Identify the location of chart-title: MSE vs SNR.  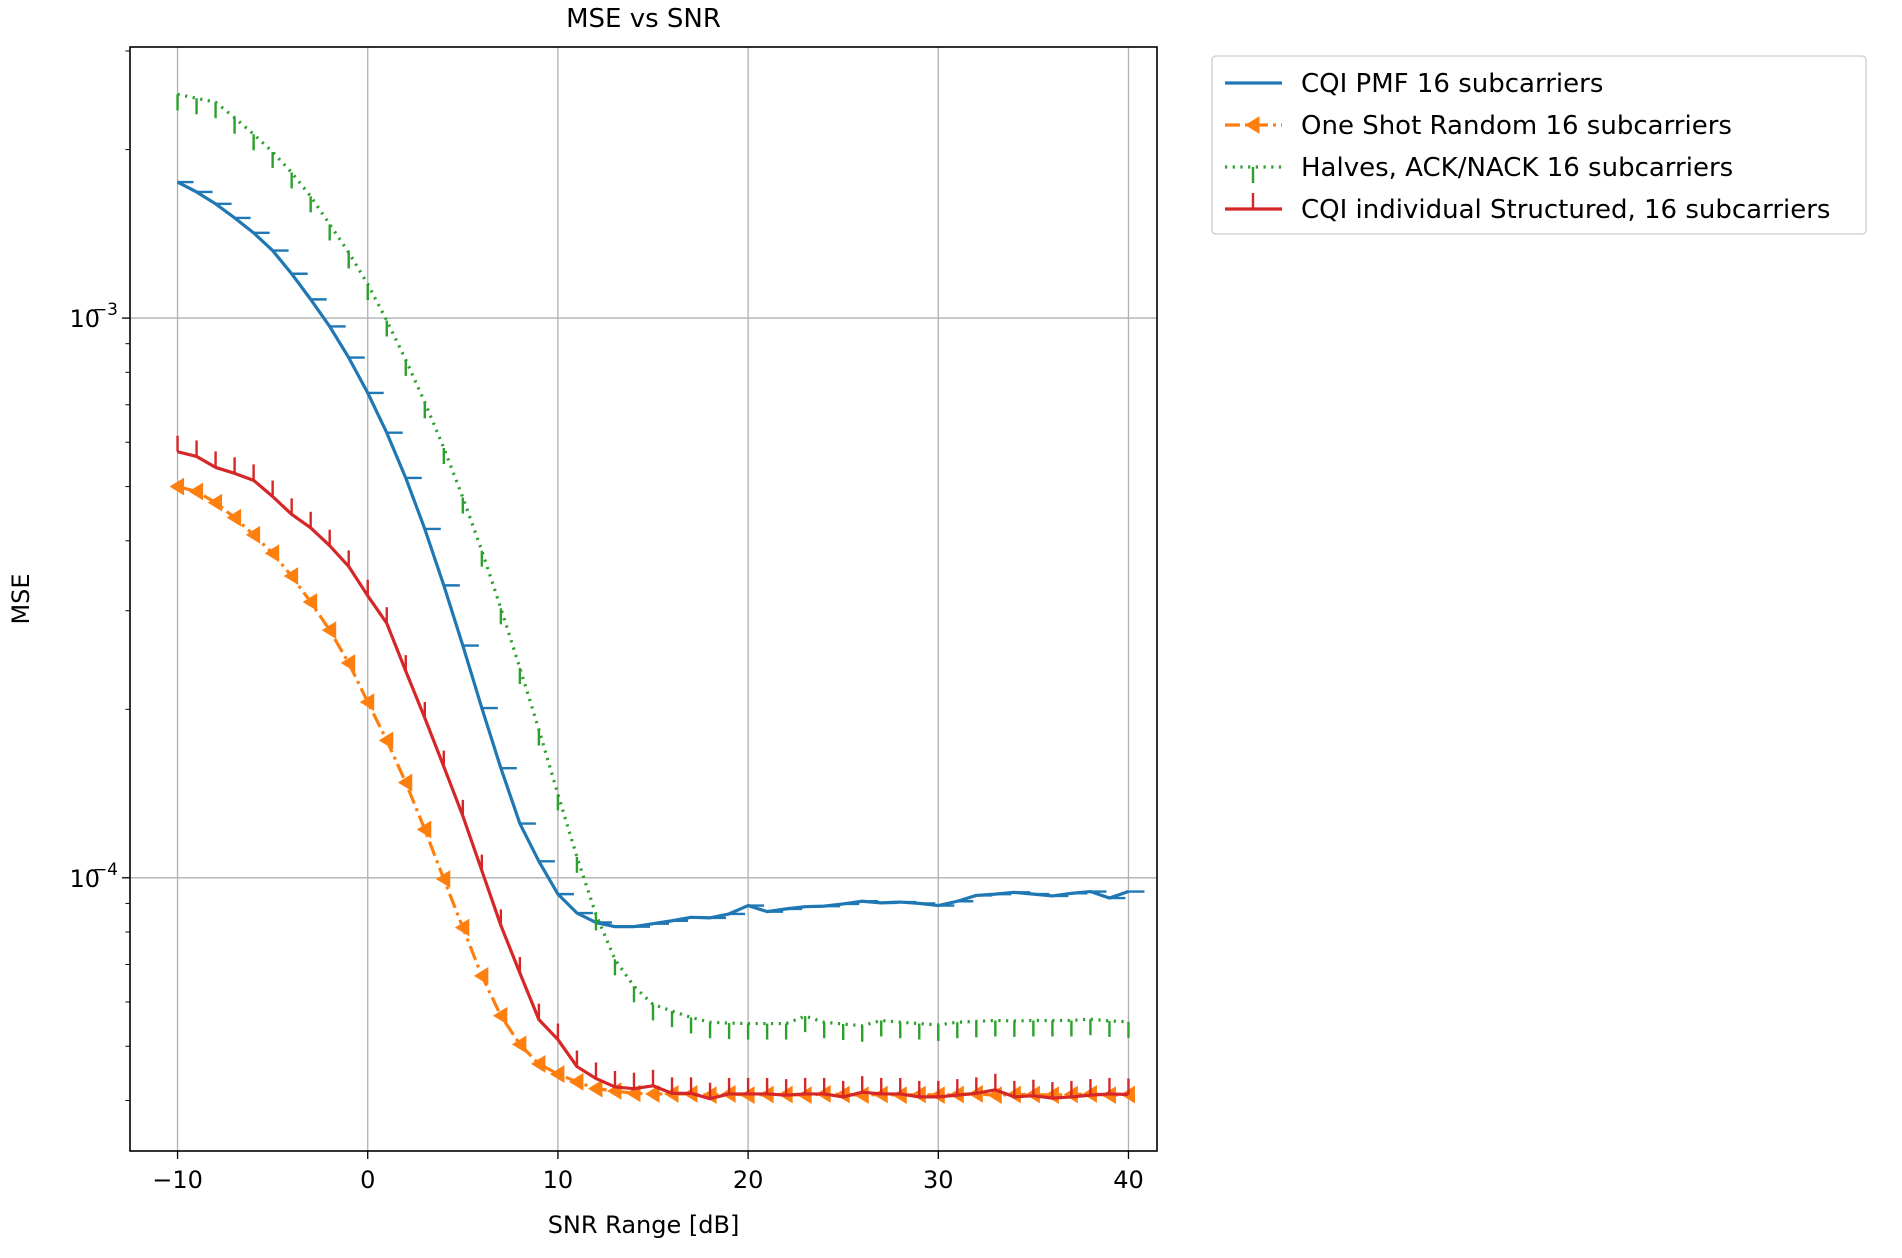
(643, 19).